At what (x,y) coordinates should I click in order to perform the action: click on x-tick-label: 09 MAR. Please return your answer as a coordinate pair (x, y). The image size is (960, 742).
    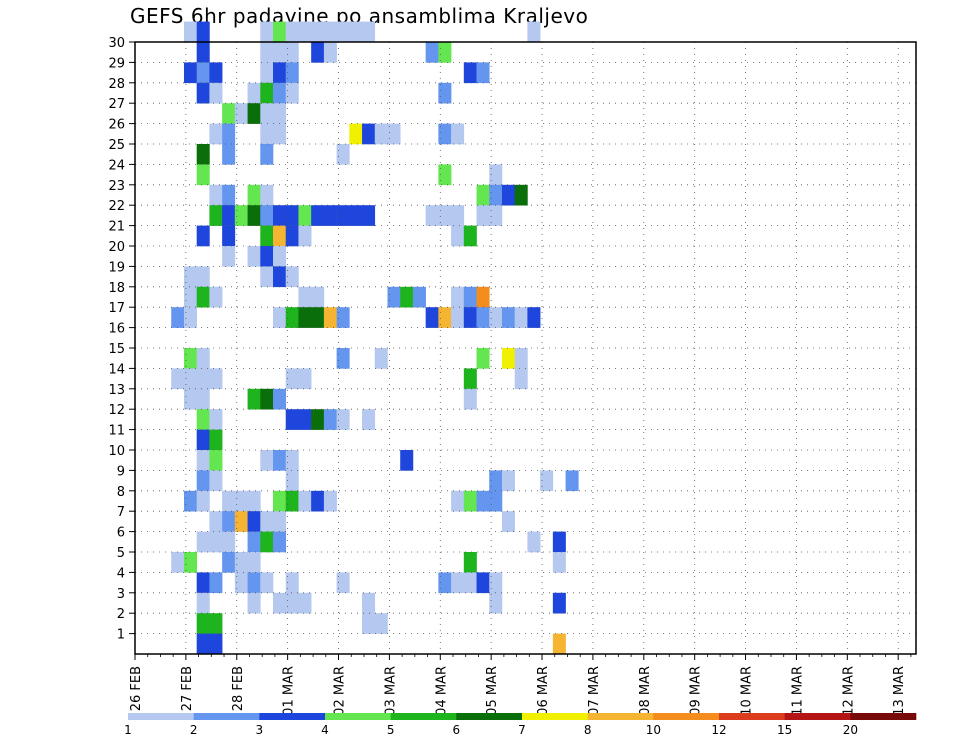
    Looking at the image, I should click on (696, 691).